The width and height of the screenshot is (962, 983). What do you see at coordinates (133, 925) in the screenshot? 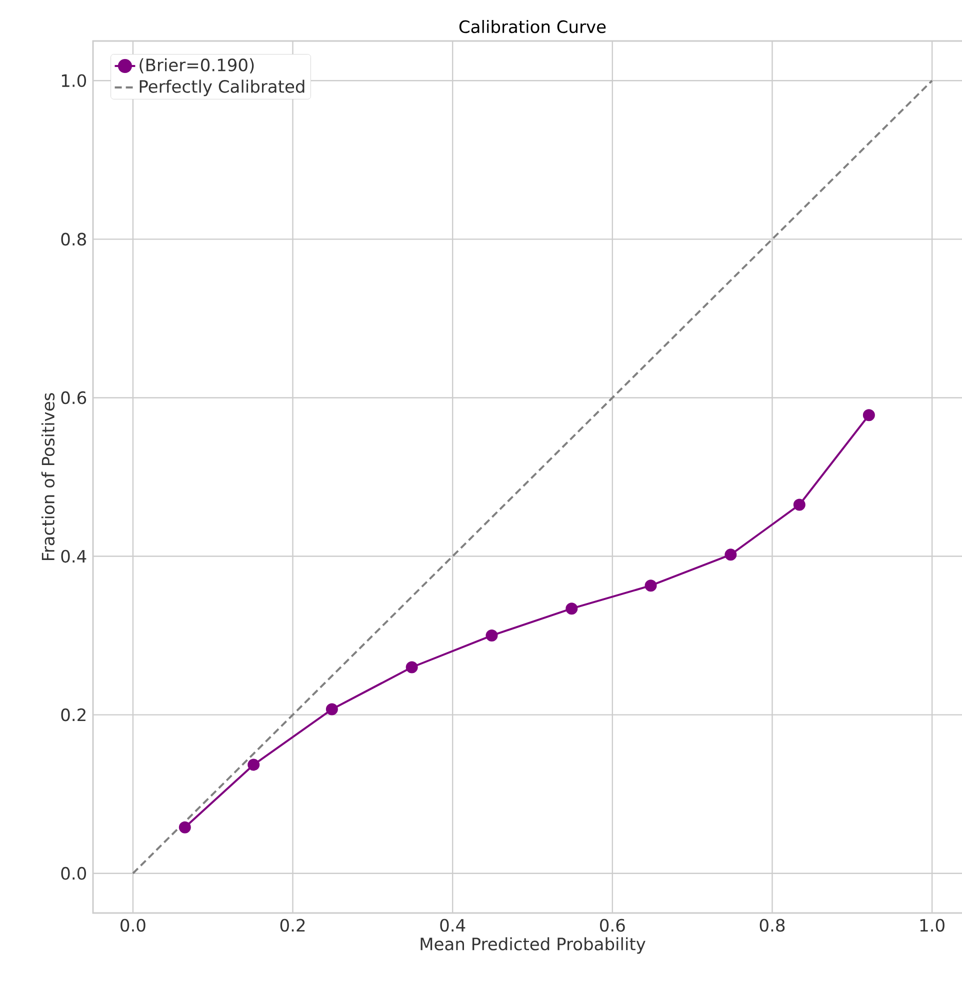
I see `x-tick-label: 0.0` at bounding box center [133, 925].